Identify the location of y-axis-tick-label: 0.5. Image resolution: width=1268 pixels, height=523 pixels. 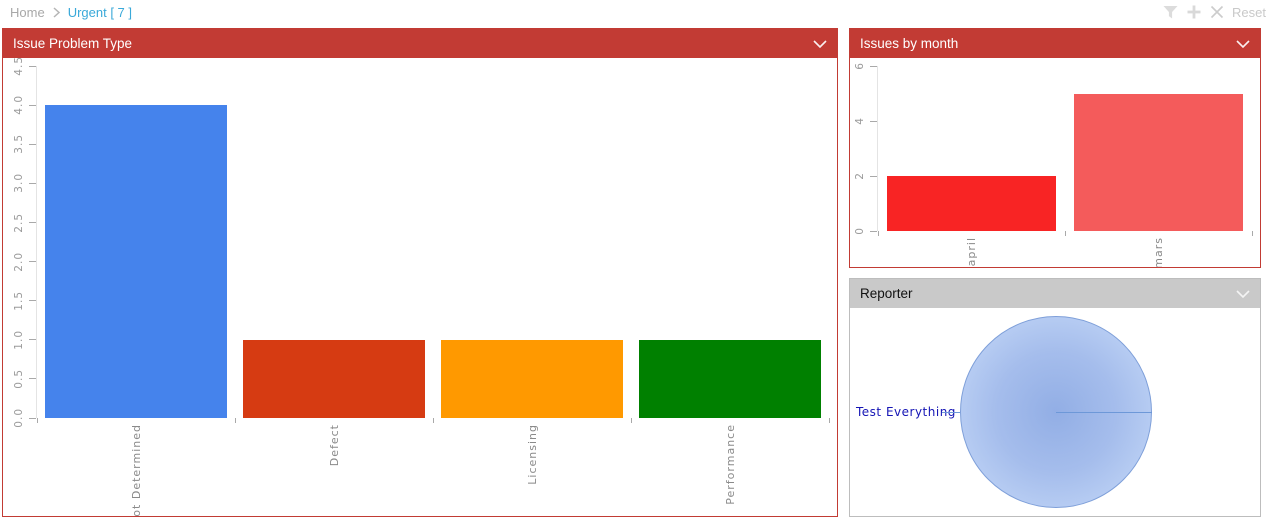
(19, 379).